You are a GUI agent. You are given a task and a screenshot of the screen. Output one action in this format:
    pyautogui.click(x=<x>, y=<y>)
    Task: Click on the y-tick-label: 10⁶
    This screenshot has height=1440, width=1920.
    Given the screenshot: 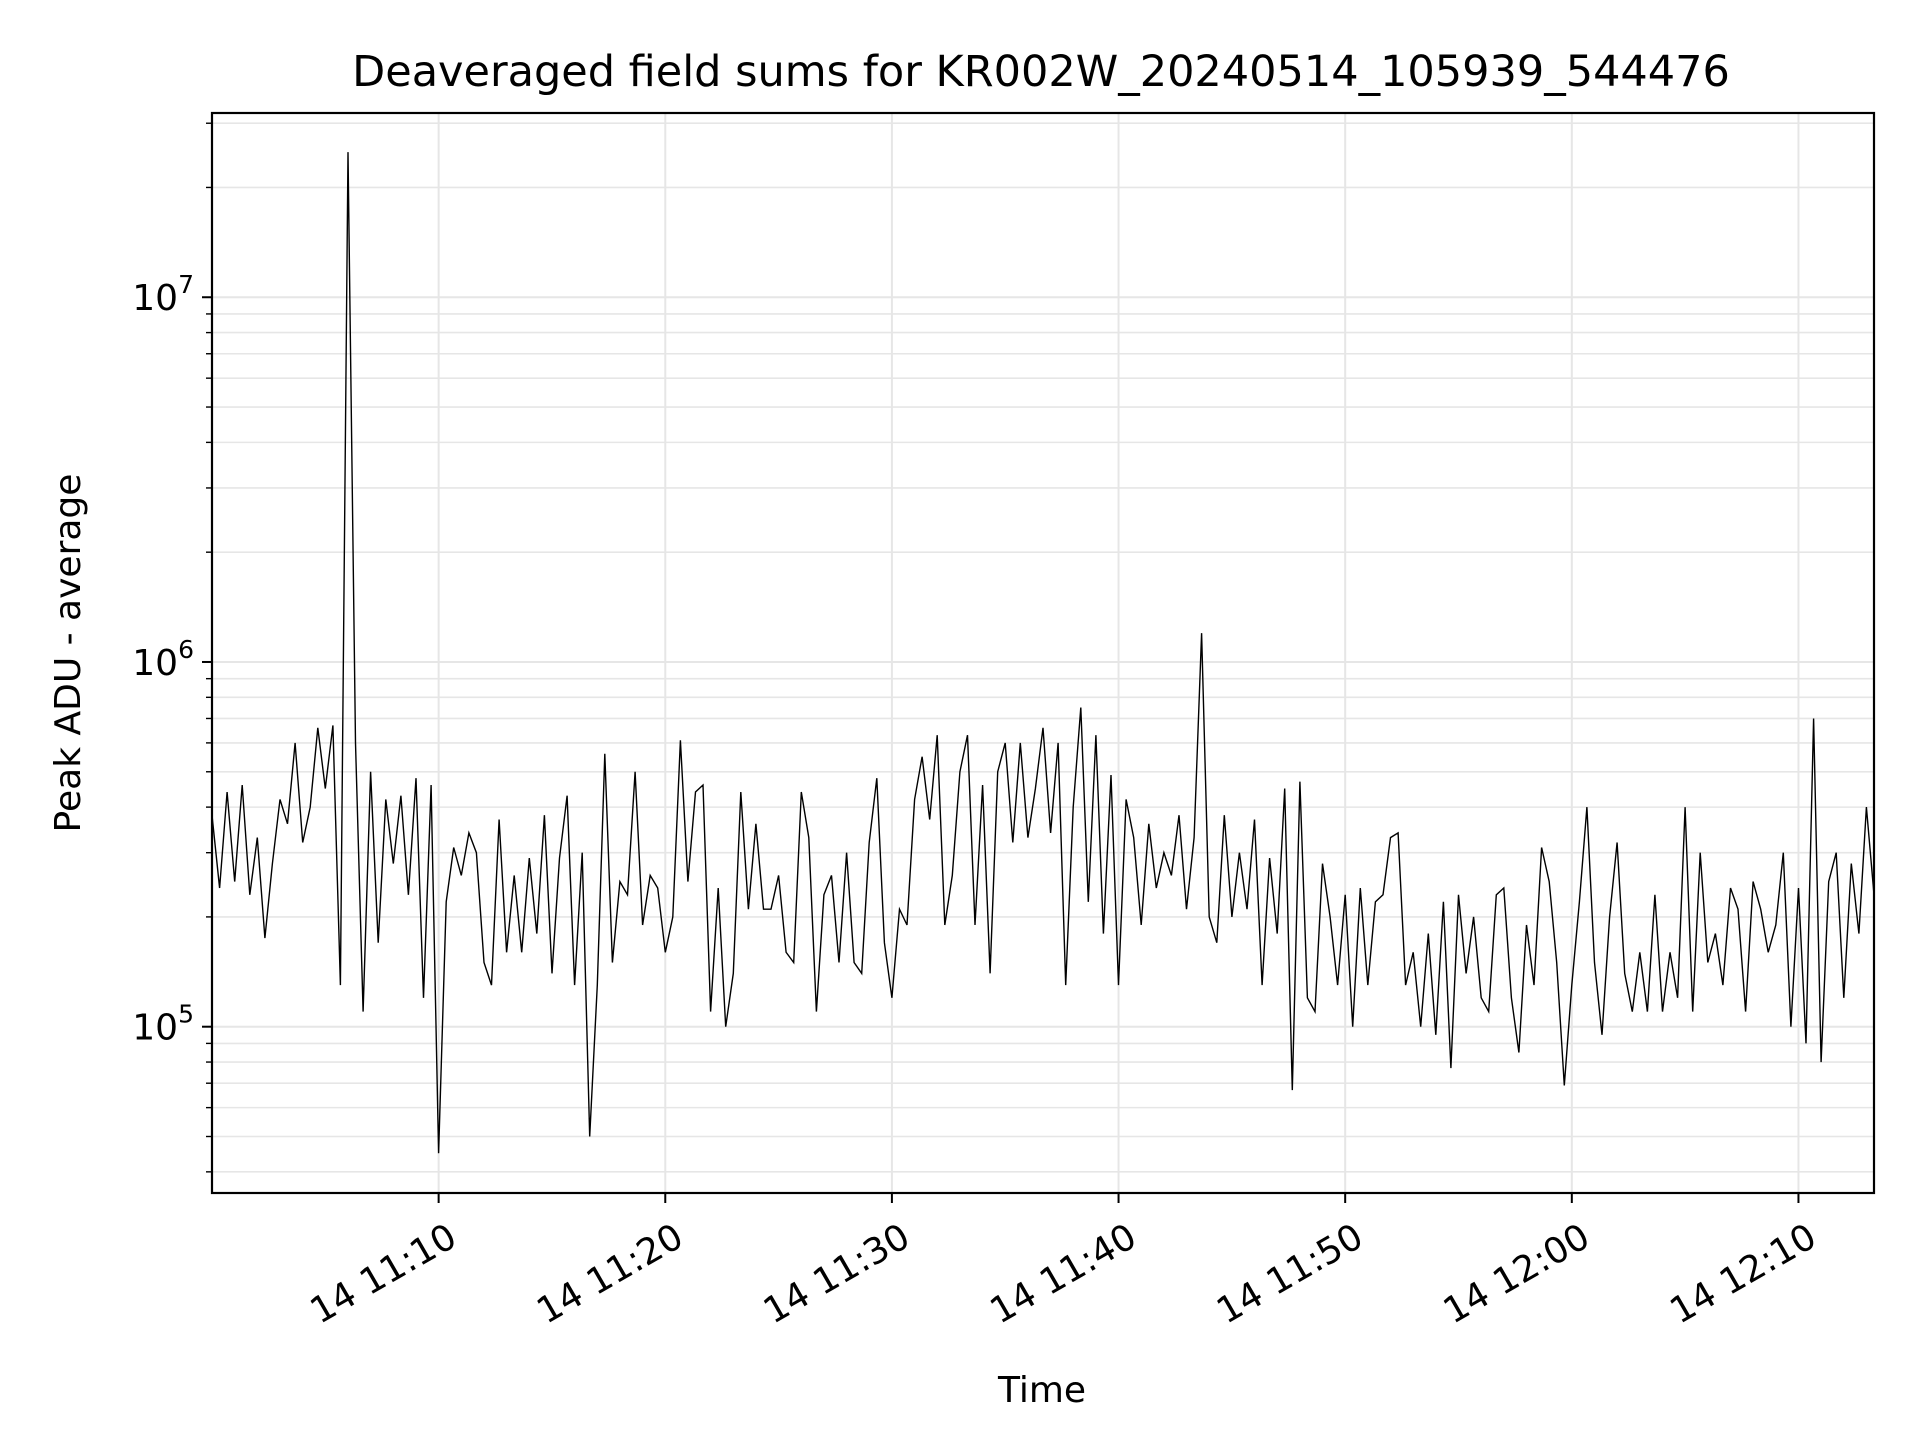 What is the action you would take?
    pyautogui.click(x=163, y=659)
    